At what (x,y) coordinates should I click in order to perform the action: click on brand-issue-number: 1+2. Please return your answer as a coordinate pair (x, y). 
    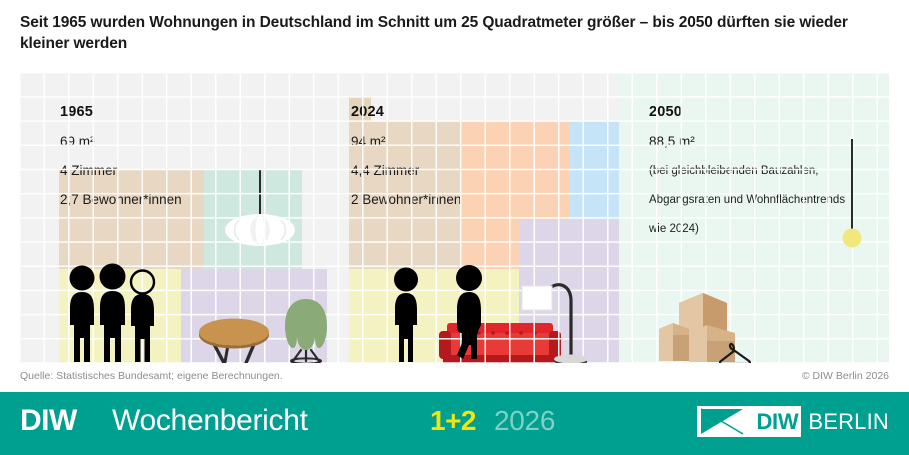
    Looking at the image, I should click on (453, 420).